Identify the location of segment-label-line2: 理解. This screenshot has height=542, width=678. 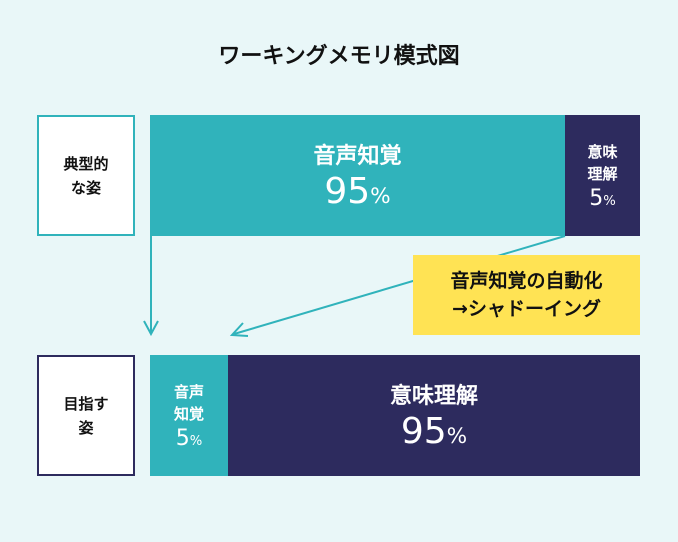
(602, 174).